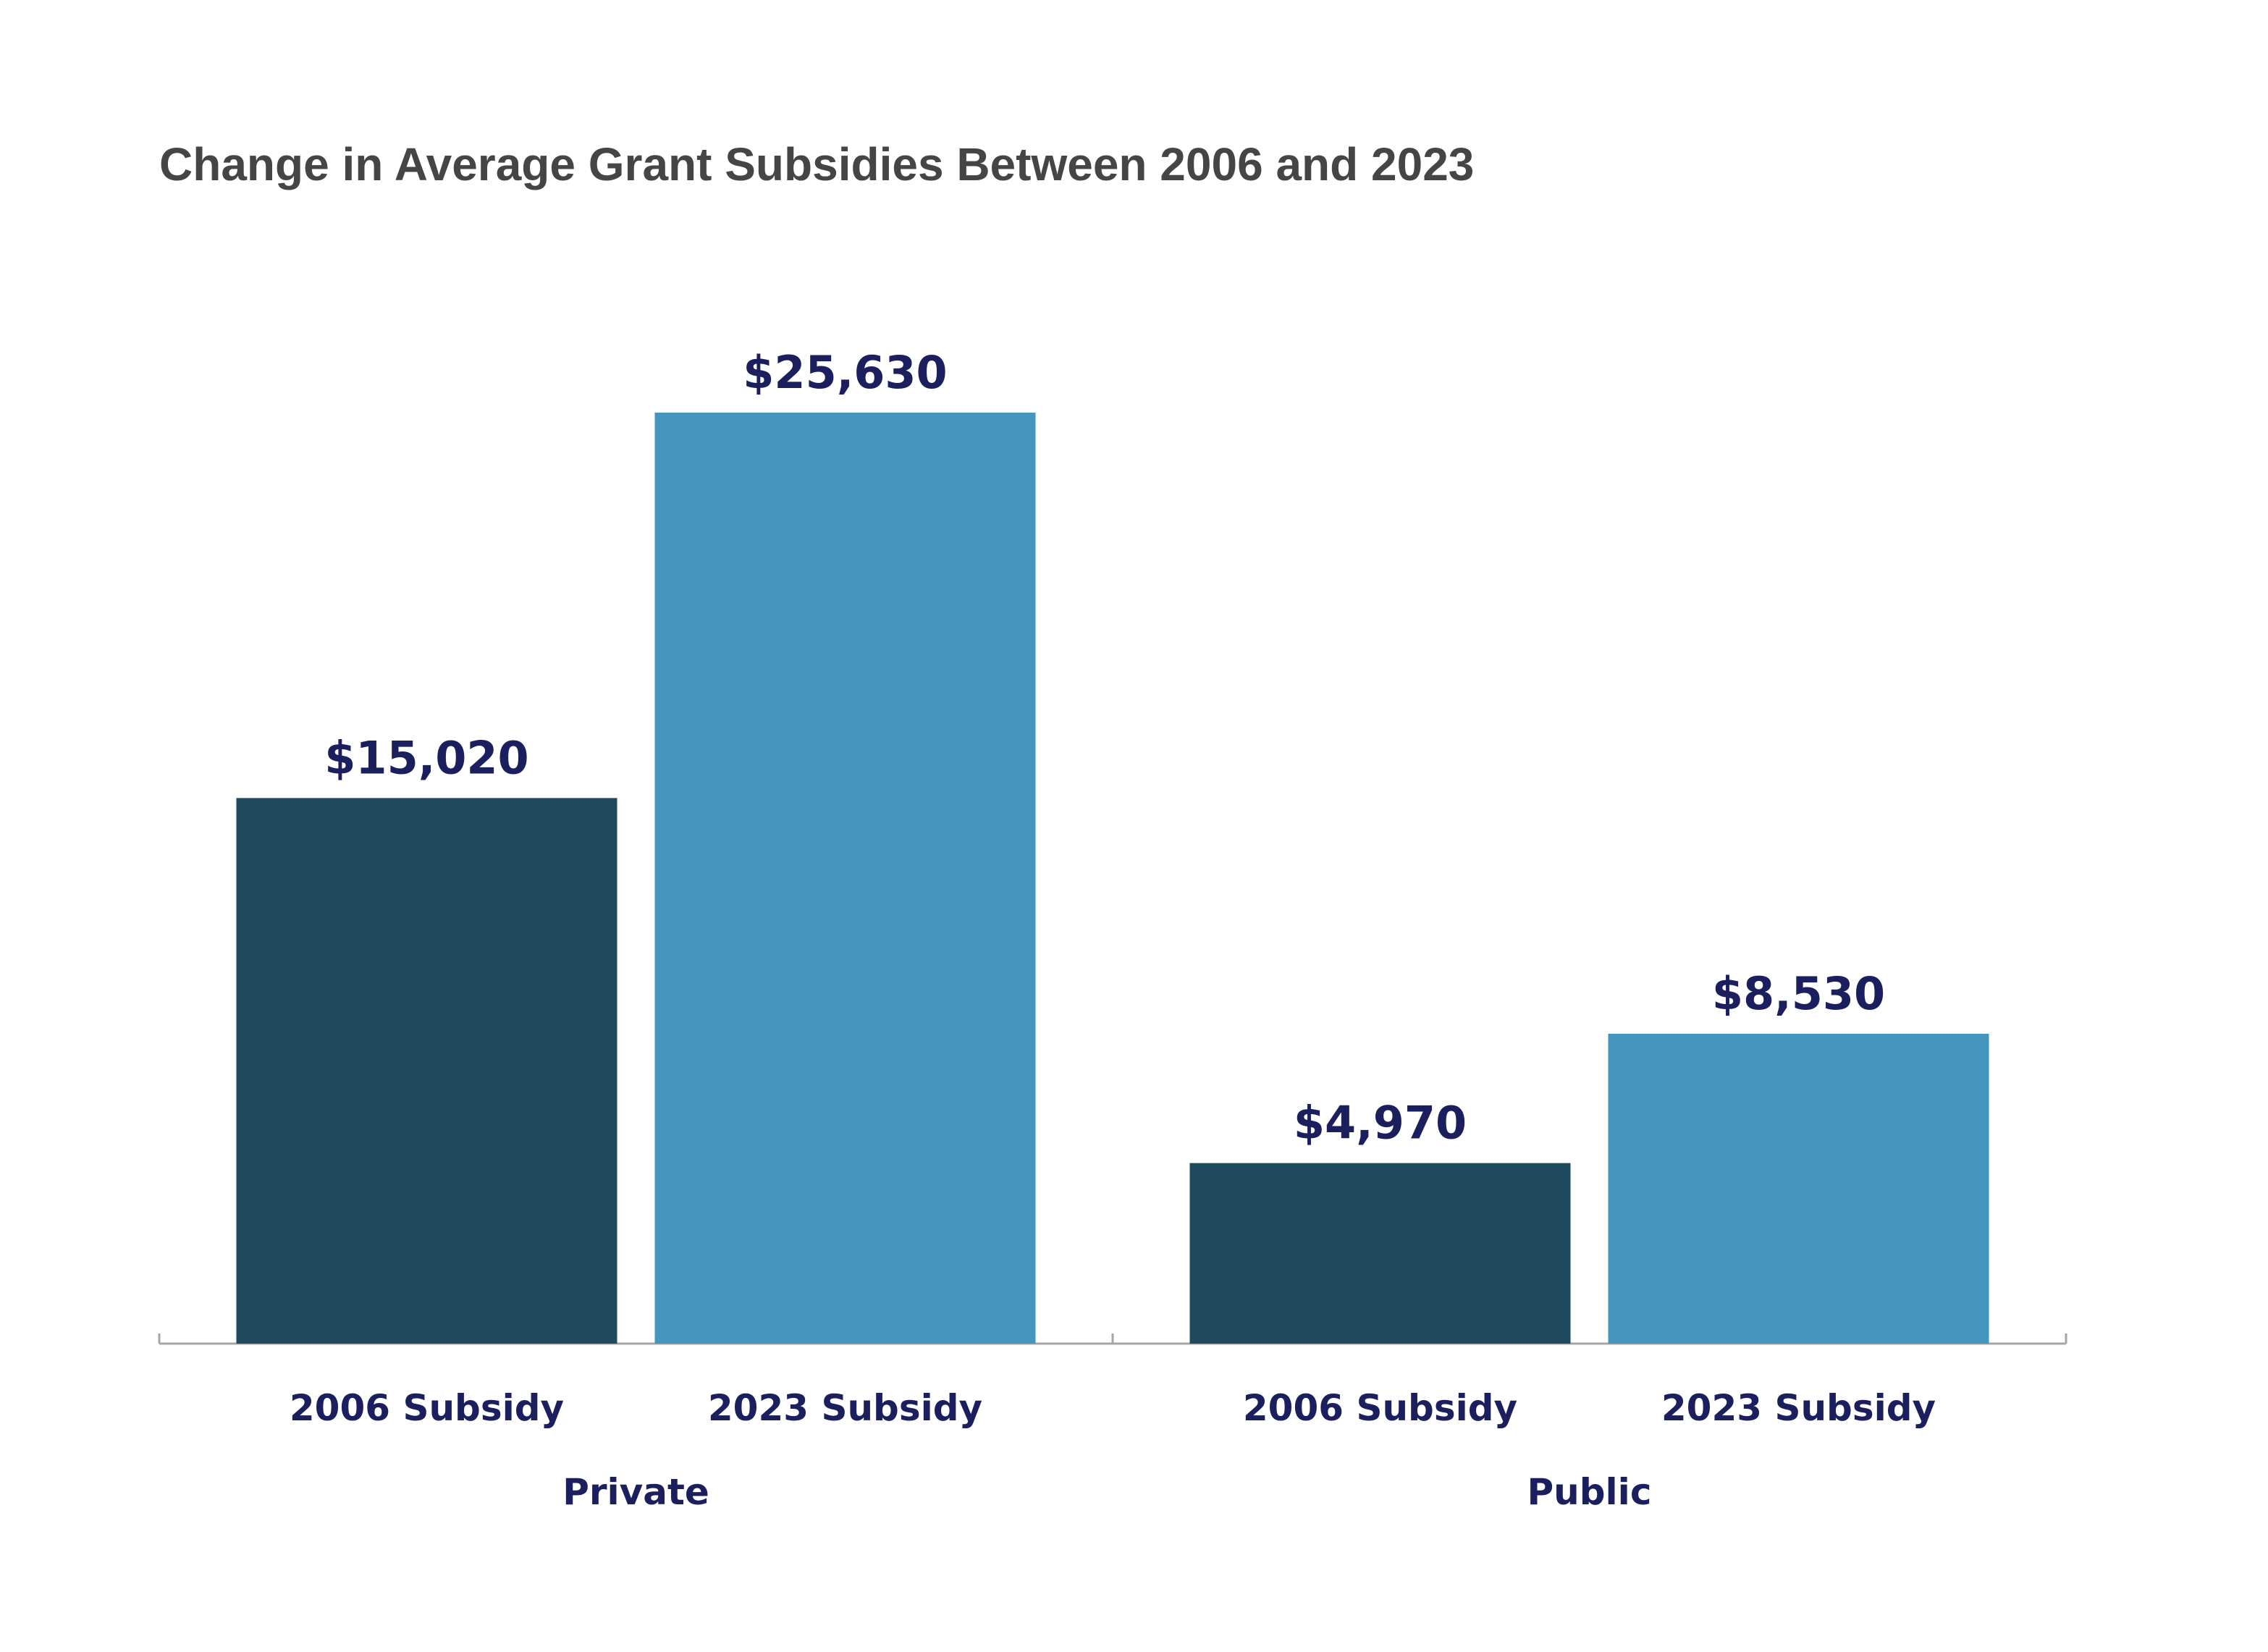 This screenshot has height=1652, width=2268. Describe the element at coordinates (1798, 994) in the screenshot. I see `data-label: $8,530` at that location.